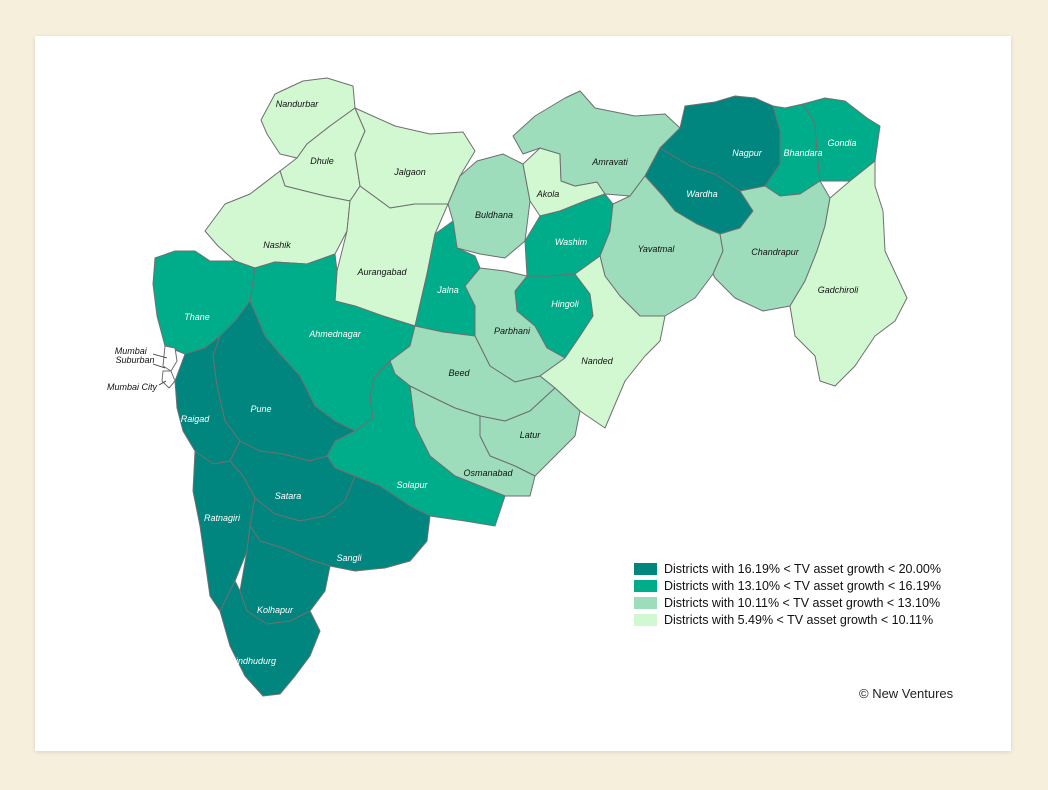  Describe the element at coordinates (381, 272) in the screenshot. I see `label-aurangabad: Aurangabad` at that location.